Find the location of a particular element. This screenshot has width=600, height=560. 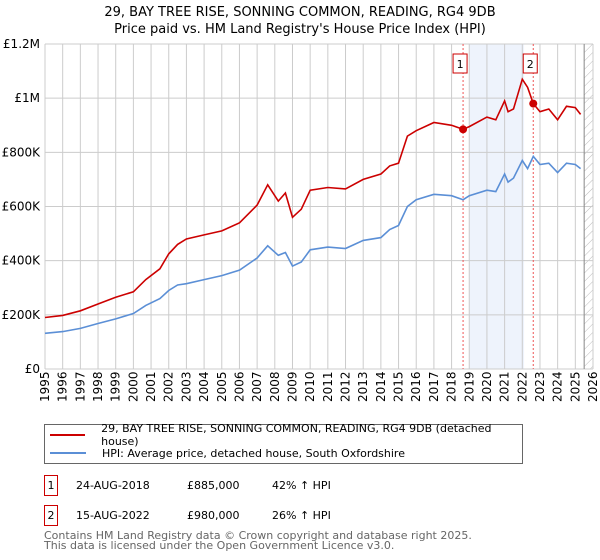

x-tick-label: 2001 is located at coordinates (151, 386).